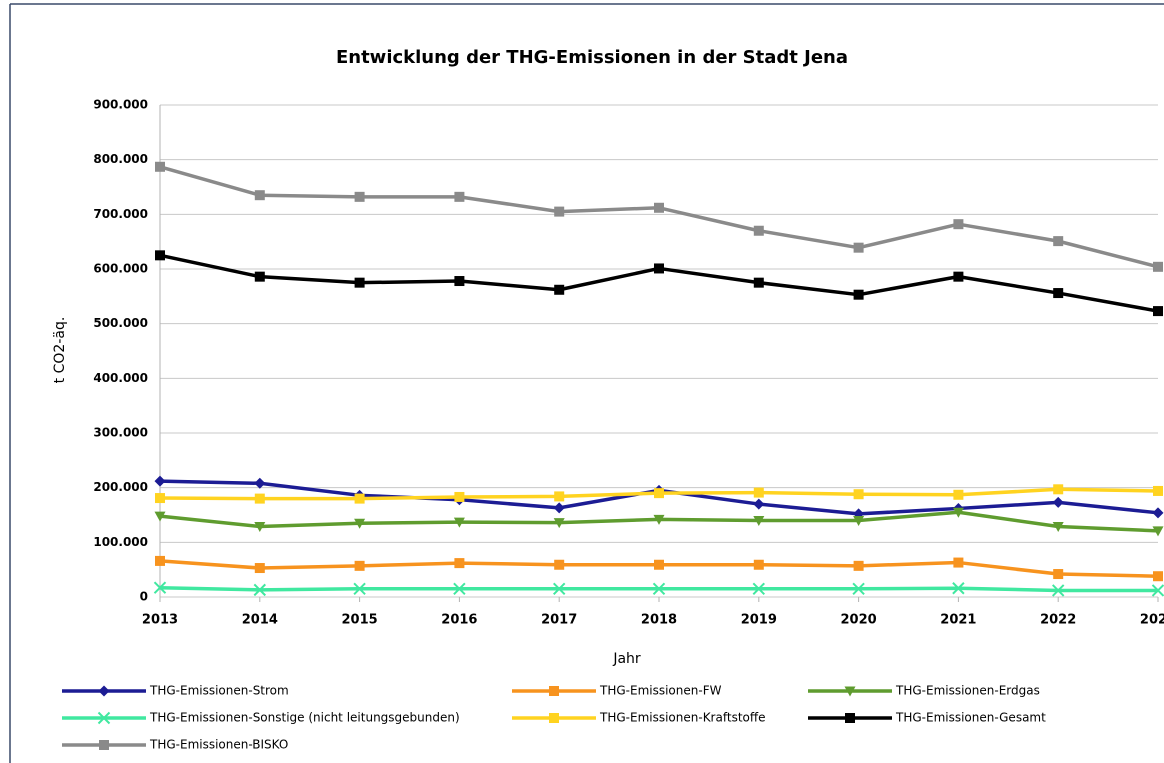  Describe the element at coordinates (120, 105) in the screenshot. I see `y-tick-label: 900.000` at that location.